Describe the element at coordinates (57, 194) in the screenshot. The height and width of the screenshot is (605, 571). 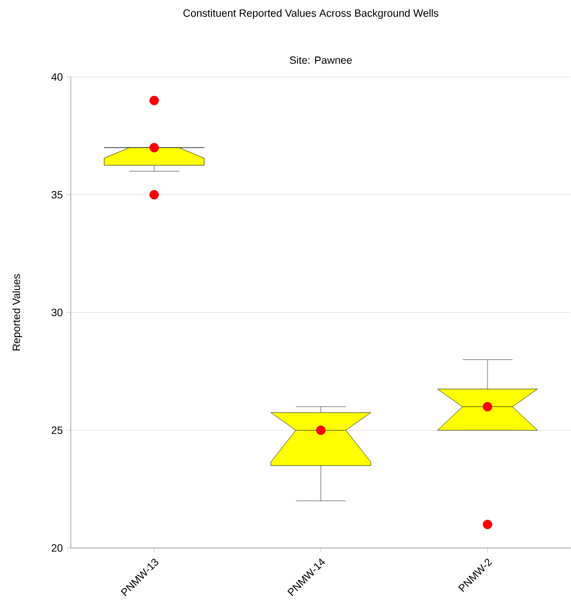
I see `y-tick-label: 35` at that location.